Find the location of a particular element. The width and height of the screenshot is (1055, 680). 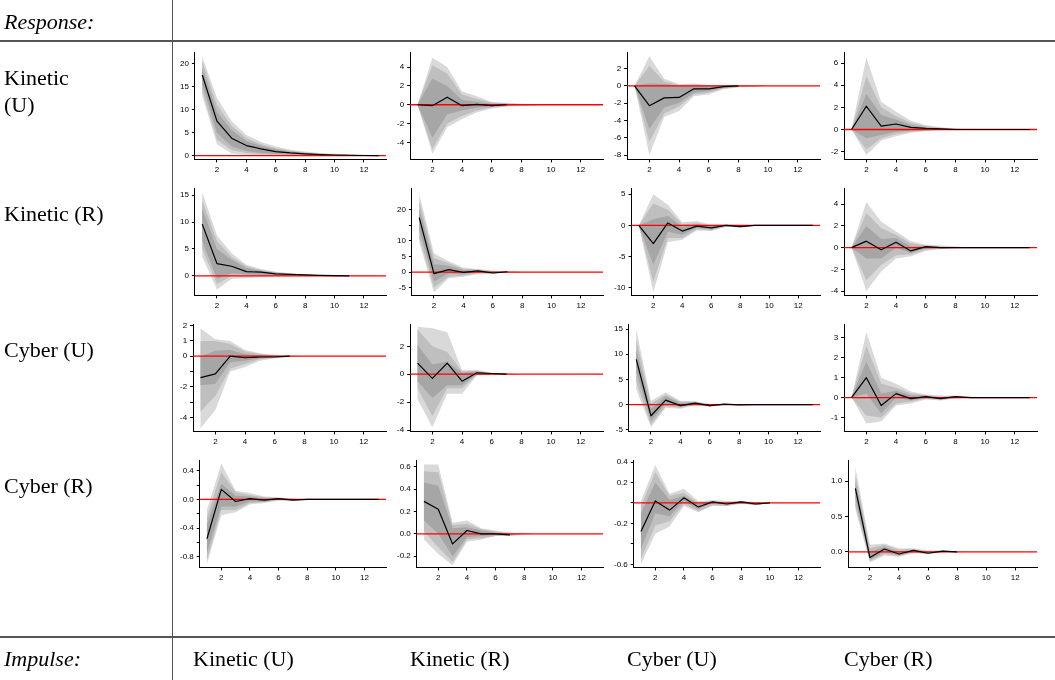

y-tick-label: 0.0 is located at coordinates (405, 534).